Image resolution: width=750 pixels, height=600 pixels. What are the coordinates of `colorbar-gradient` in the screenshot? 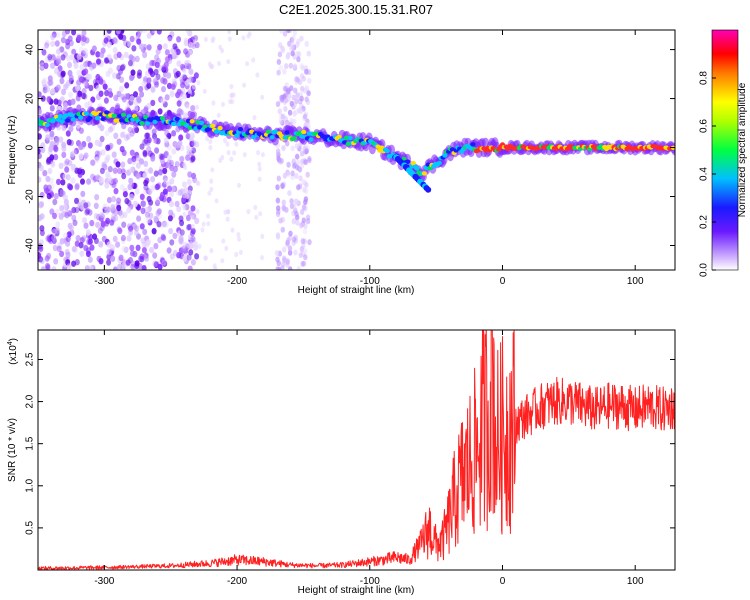 It's located at (725, 150).